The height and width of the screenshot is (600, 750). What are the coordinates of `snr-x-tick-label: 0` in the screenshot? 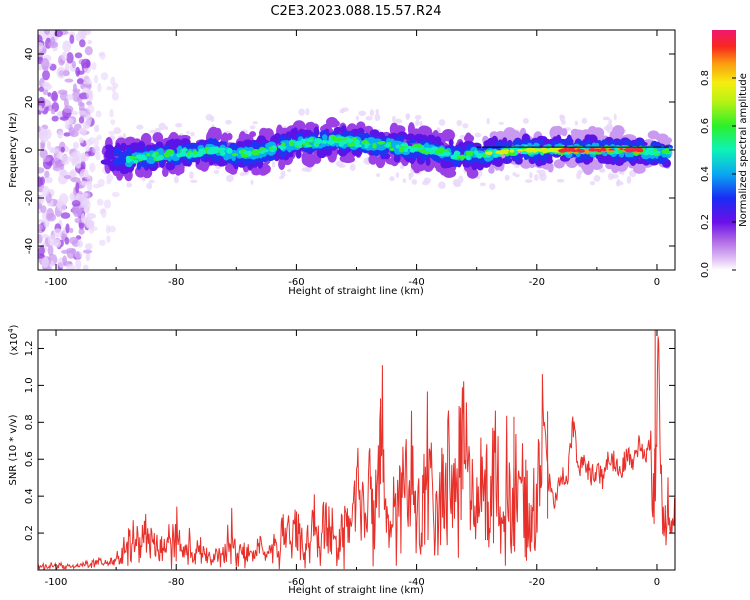 It's located at (657, 582).